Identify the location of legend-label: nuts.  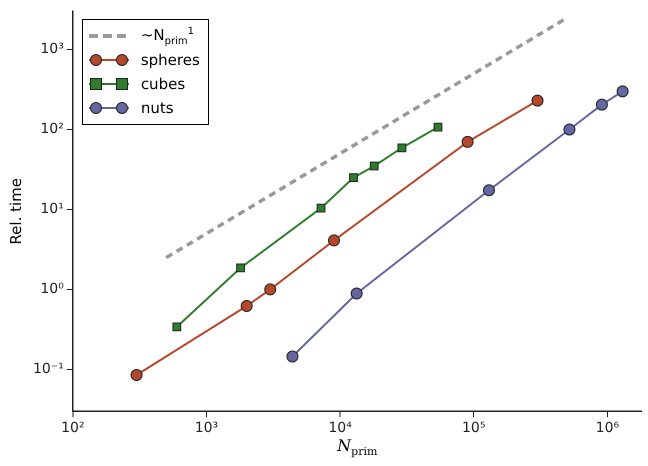
(157, 108).